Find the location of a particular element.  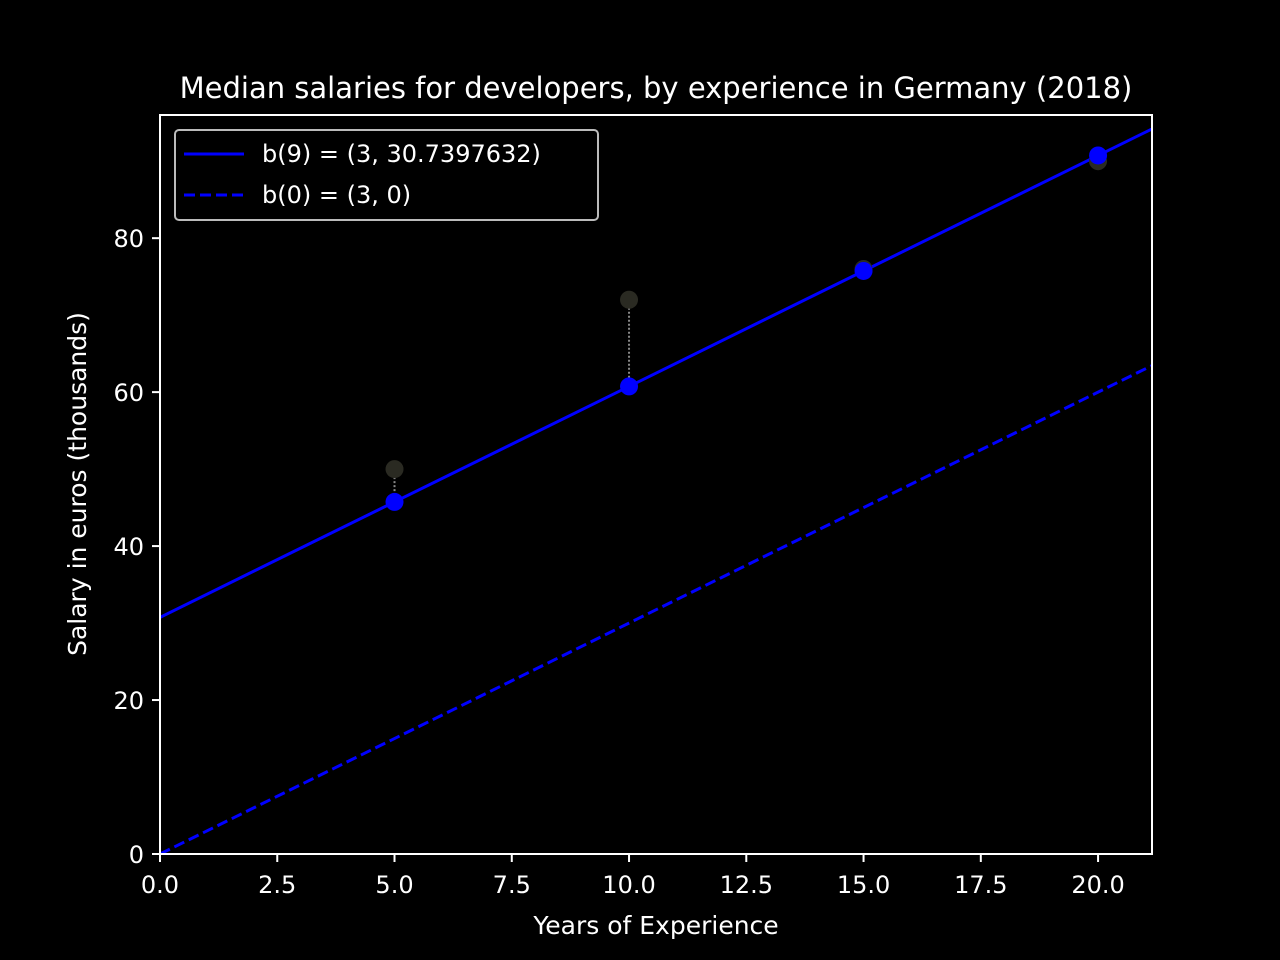

legend-box is located at coordinates (386, 175).